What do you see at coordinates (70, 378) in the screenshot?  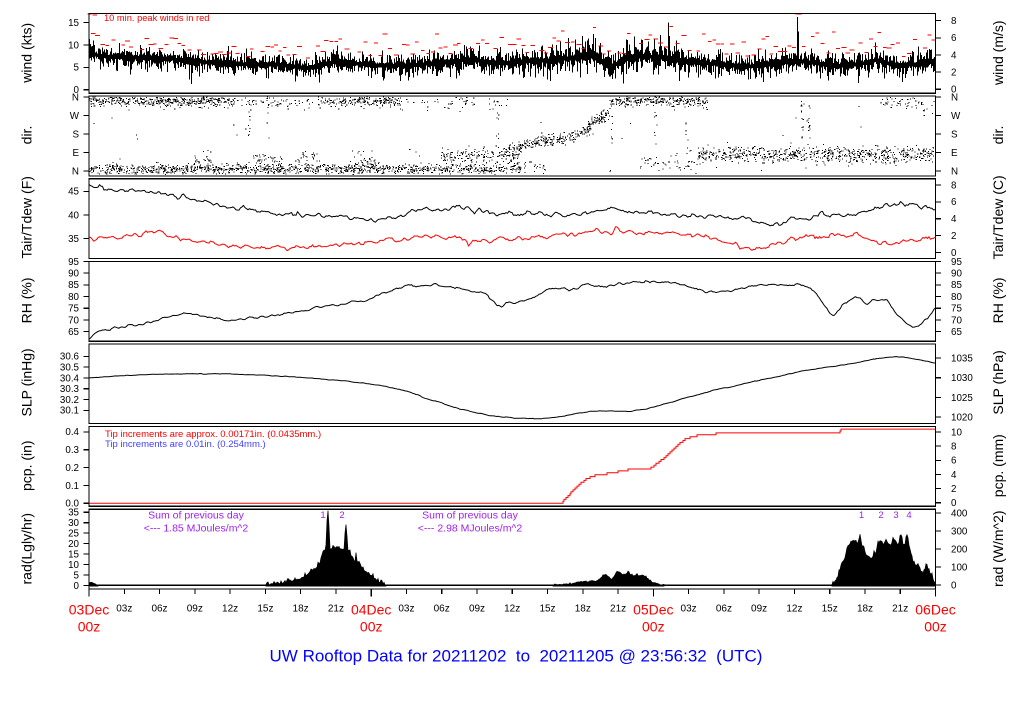 I see `svg-text: 30.4` at bounding box center [70, 378].